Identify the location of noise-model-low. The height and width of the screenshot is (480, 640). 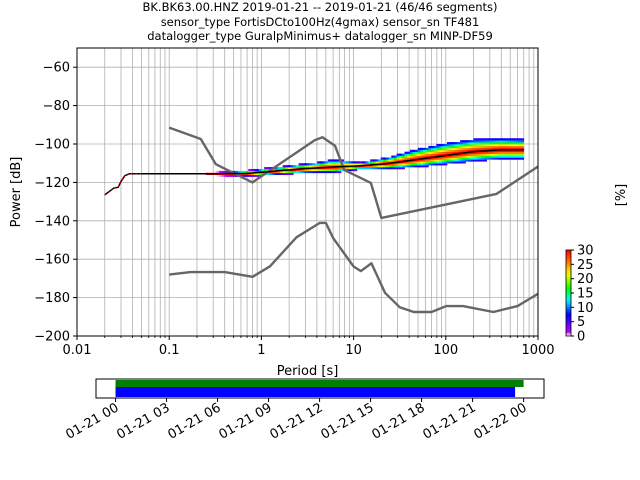
(353, 267).